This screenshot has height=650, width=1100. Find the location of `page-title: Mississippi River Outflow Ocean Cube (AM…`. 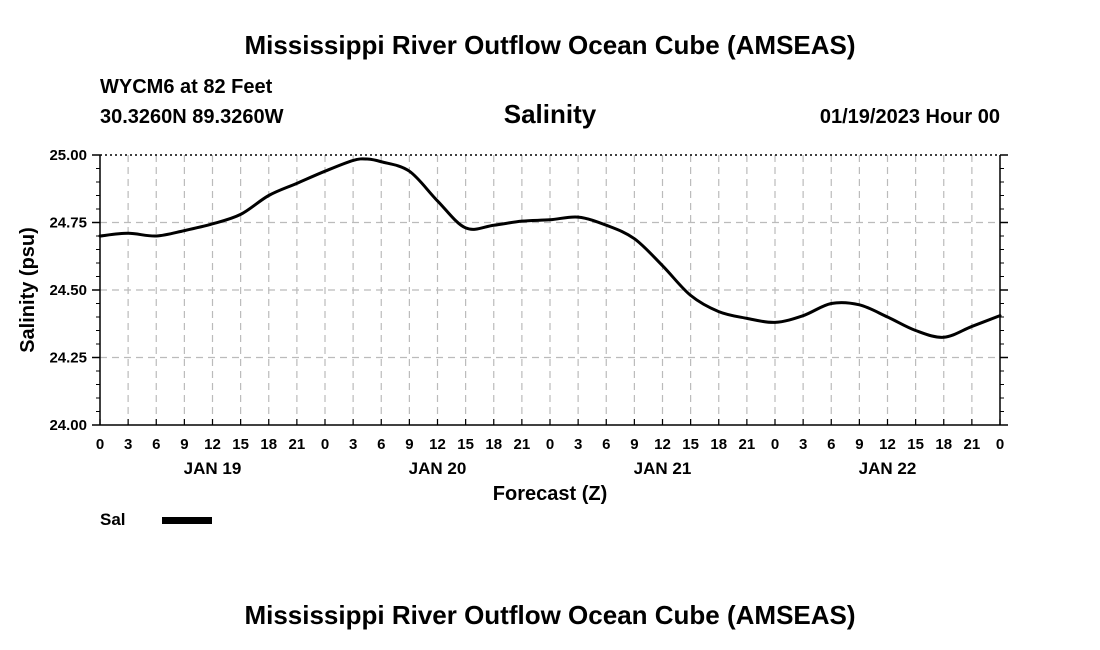

page-title: Mississippi River Outflow Ocean Cube (AM… is located at coordinates (550, 45).